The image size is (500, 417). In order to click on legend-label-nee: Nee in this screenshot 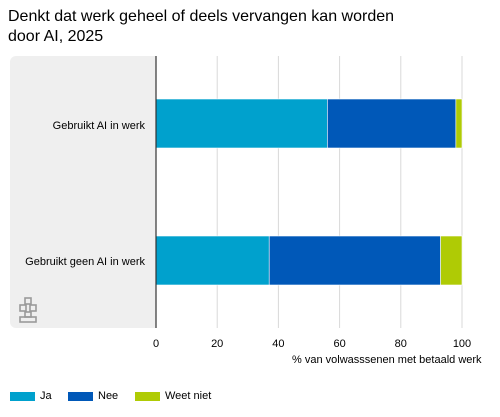, I will do `click(108, 396)`.